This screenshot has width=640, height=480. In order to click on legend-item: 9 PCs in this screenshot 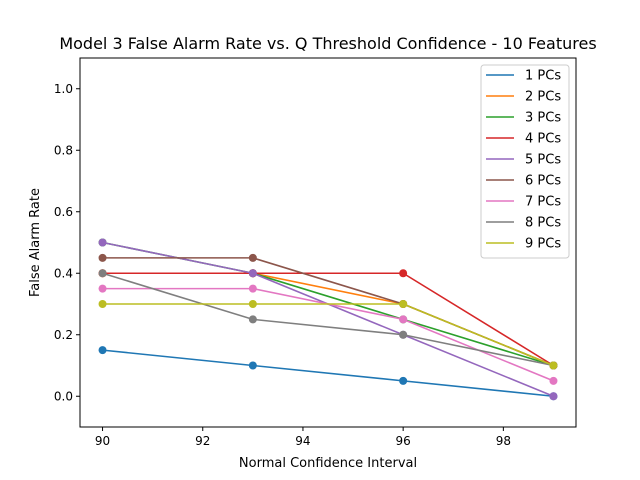, I will do `click(523, 244)`.